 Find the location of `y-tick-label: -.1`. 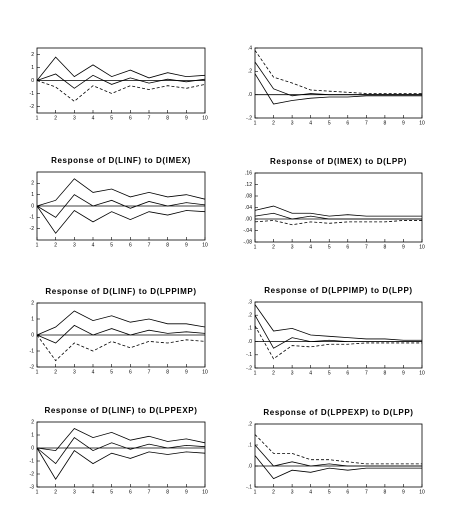

y-tick-label: -.1 is located at coordinates (249, 355).